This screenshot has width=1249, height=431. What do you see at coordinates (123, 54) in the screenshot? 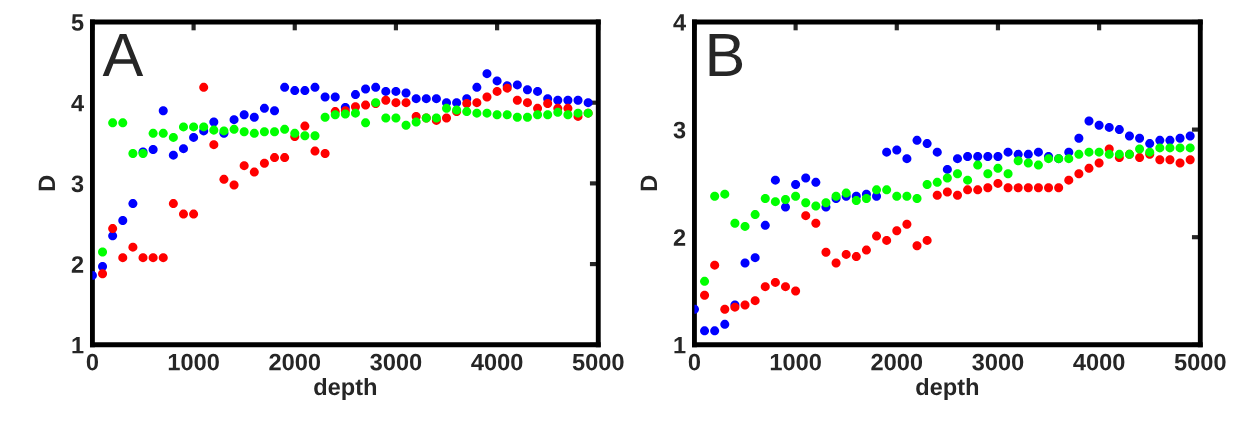
I see `annotation: A` at bounding box center [123, 54].